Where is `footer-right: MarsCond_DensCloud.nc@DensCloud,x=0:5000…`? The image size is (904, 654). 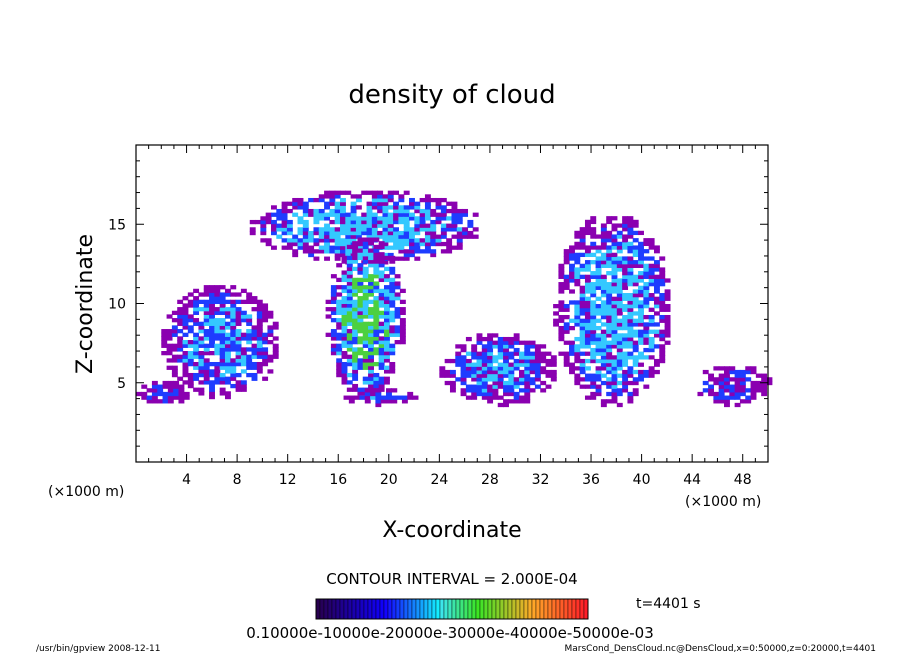
footer-right: MarsCond_DensCloud.nc@DensCloud,x=0:5000… is located at coordinates (721, 649).